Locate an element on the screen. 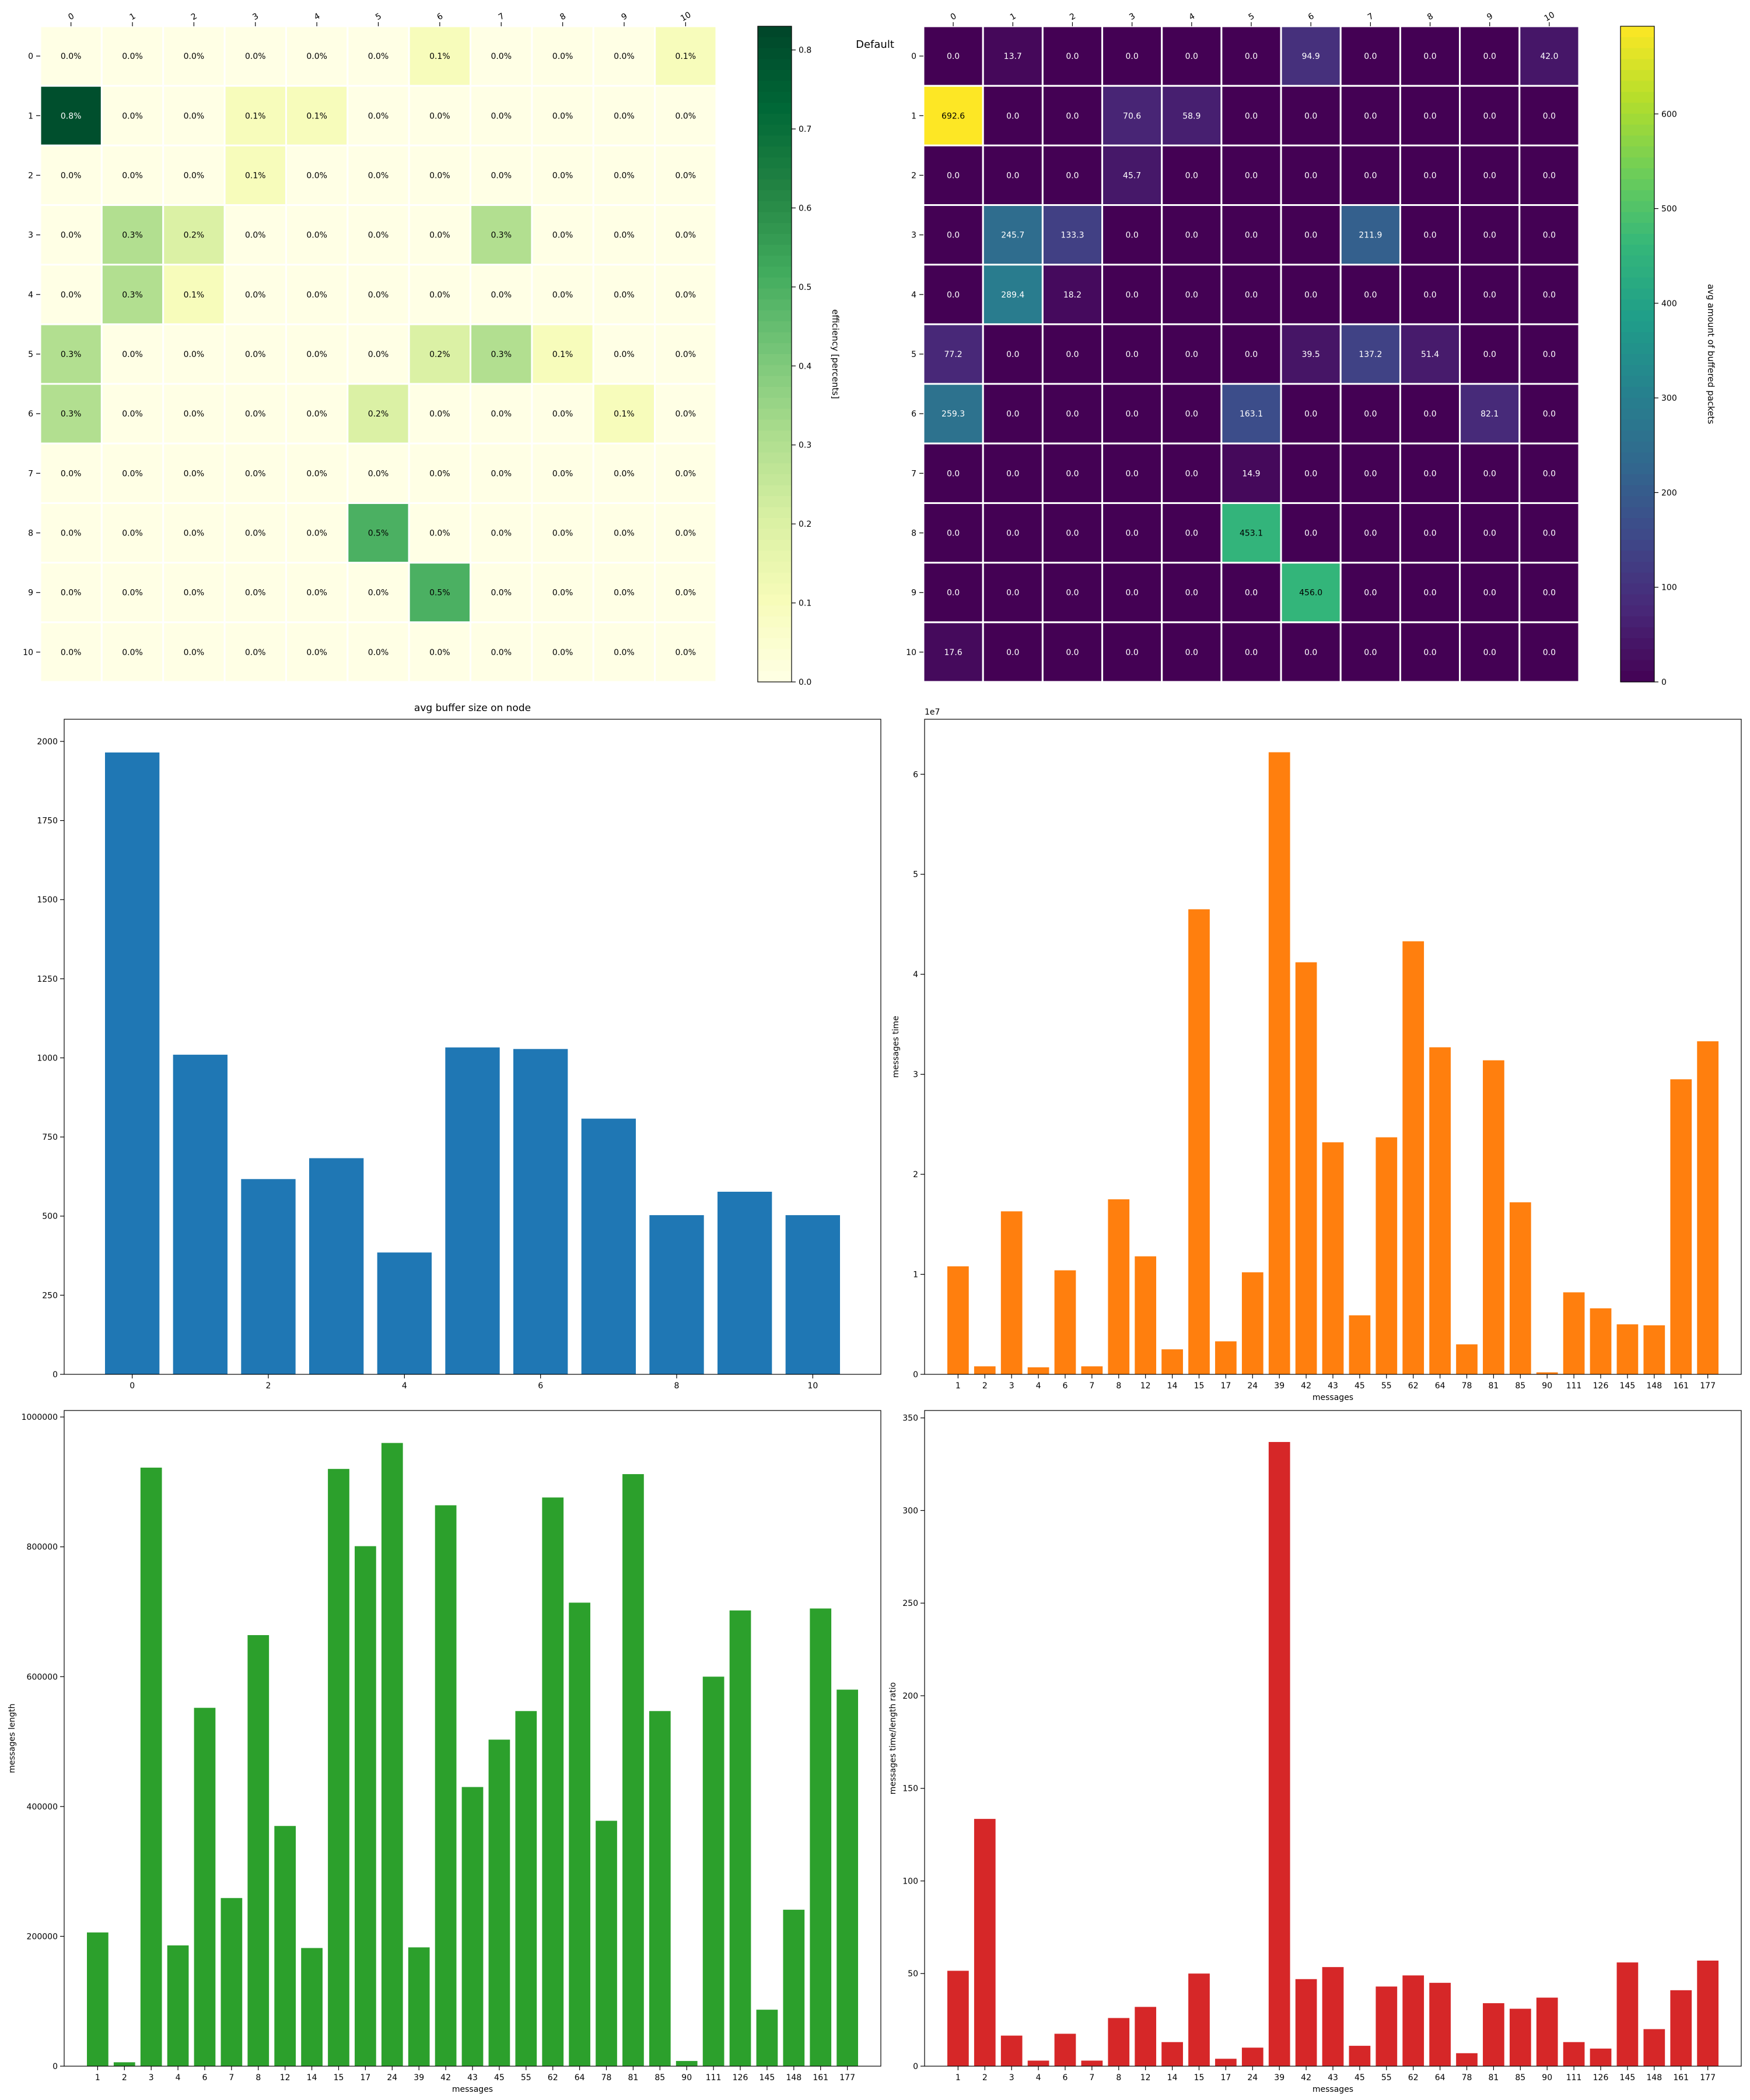 The image size is (1750, 2100). cell-label: 51.4 is located at coordinates (1430, 354).